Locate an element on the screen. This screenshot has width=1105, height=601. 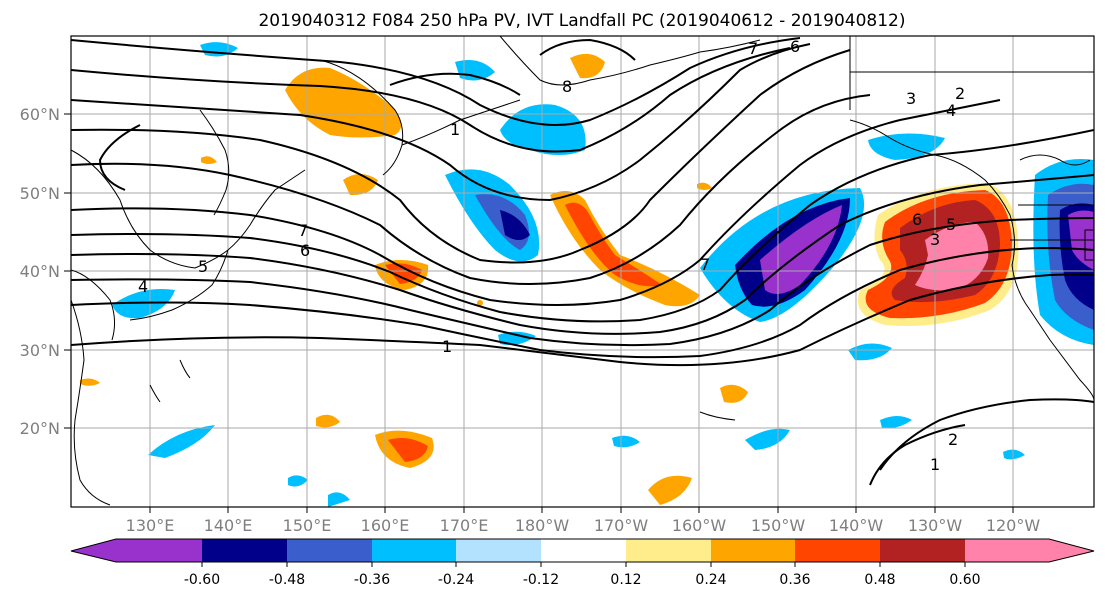
latitude-labels: 60°N 50°N 40°N 30°N 20°N is located at coordinates (45, 271).